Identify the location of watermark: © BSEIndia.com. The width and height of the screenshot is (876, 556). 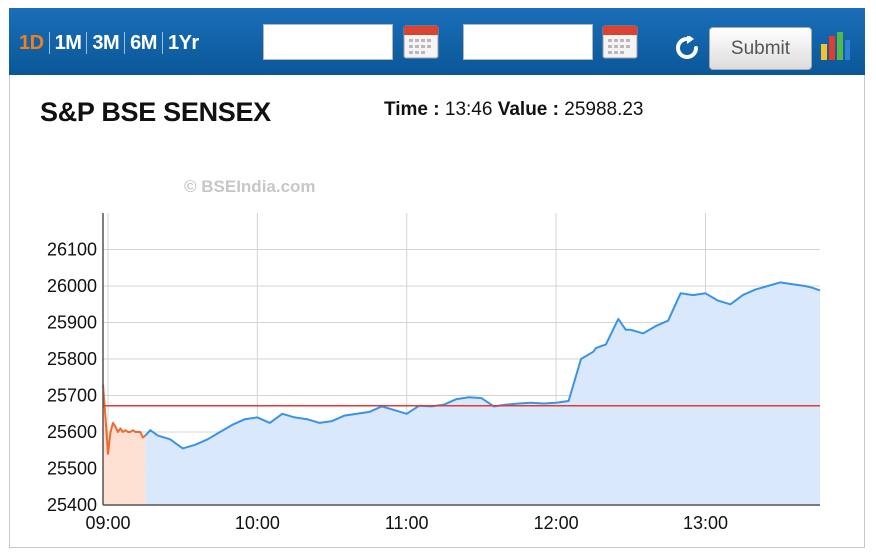
(250, 186).